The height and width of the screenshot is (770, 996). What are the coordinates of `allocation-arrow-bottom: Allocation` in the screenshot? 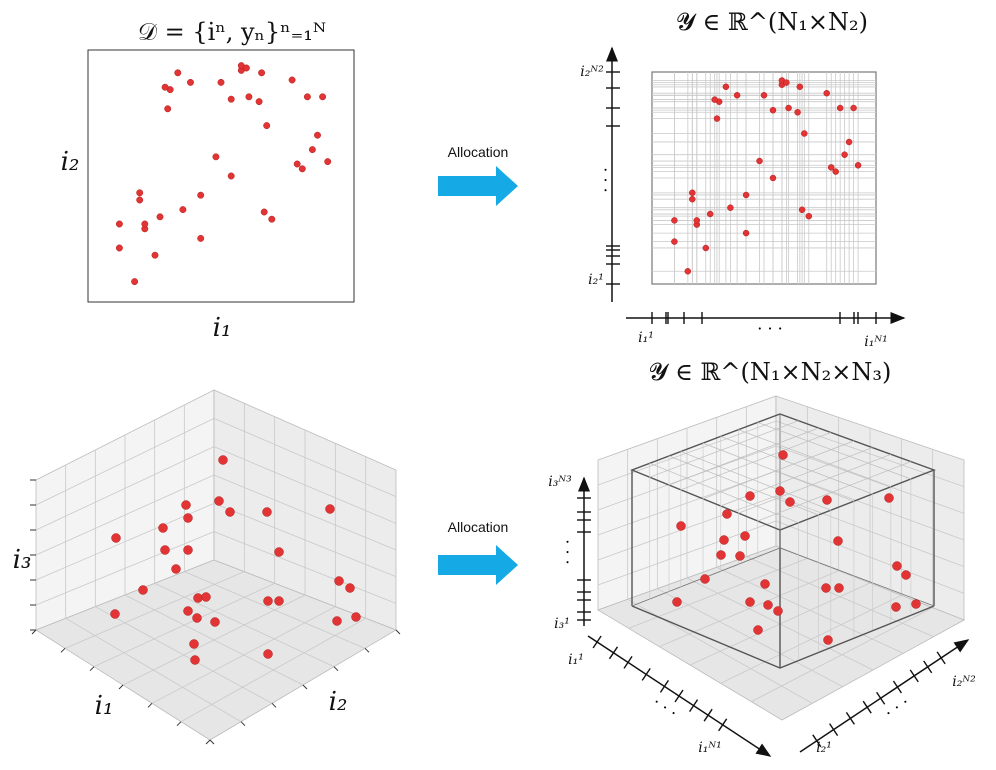 It's located at (478, 552).